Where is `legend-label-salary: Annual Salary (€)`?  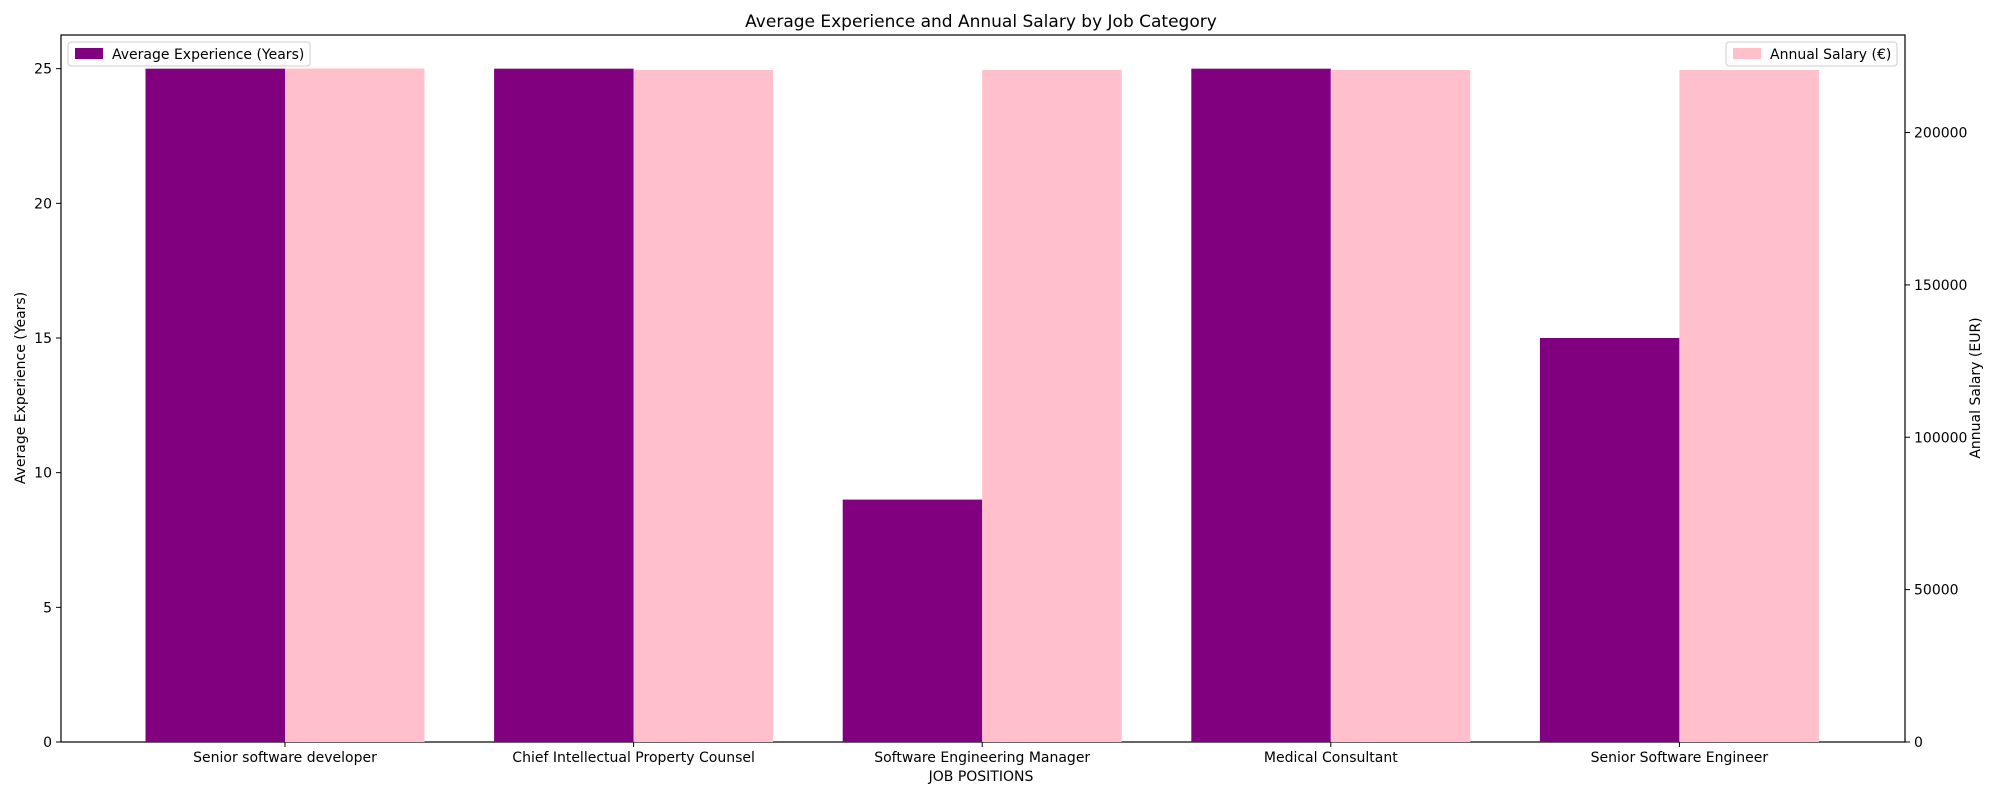
legend-label-salary: Annual Salary (€) is located at coordinates (1830, 55).